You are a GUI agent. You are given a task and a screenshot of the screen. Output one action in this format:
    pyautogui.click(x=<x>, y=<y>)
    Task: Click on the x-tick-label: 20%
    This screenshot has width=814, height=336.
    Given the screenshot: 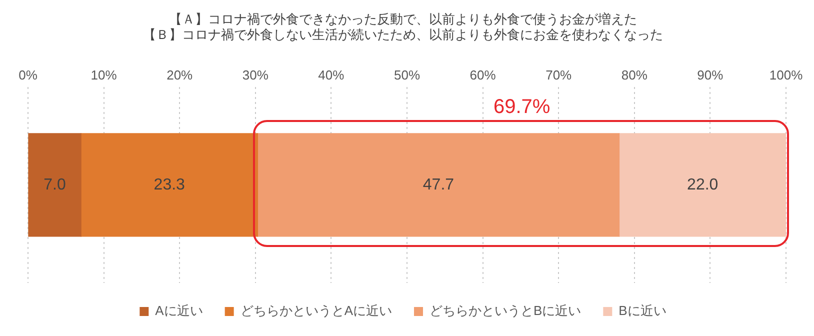 What is the action you would take?
    pyautogui.click(x=180, y=75)
    